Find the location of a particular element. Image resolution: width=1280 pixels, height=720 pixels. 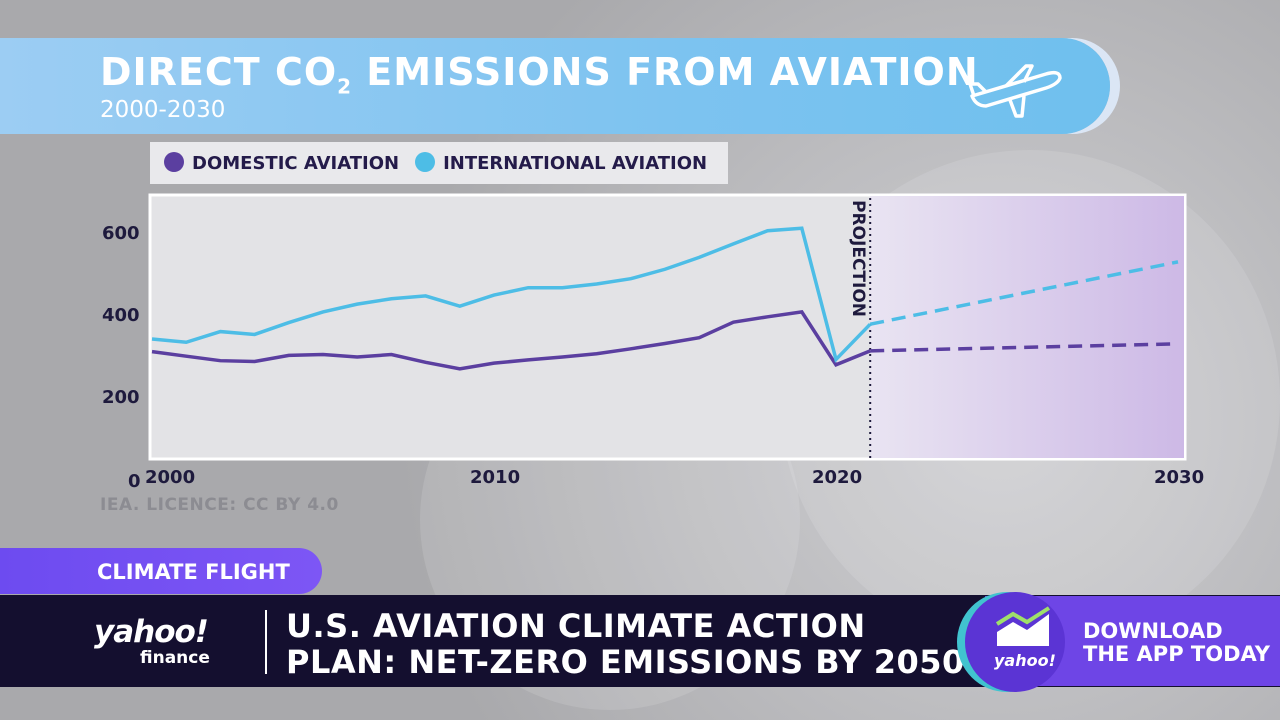

y-tick-label: 400 is located at coordinates (121, 315).